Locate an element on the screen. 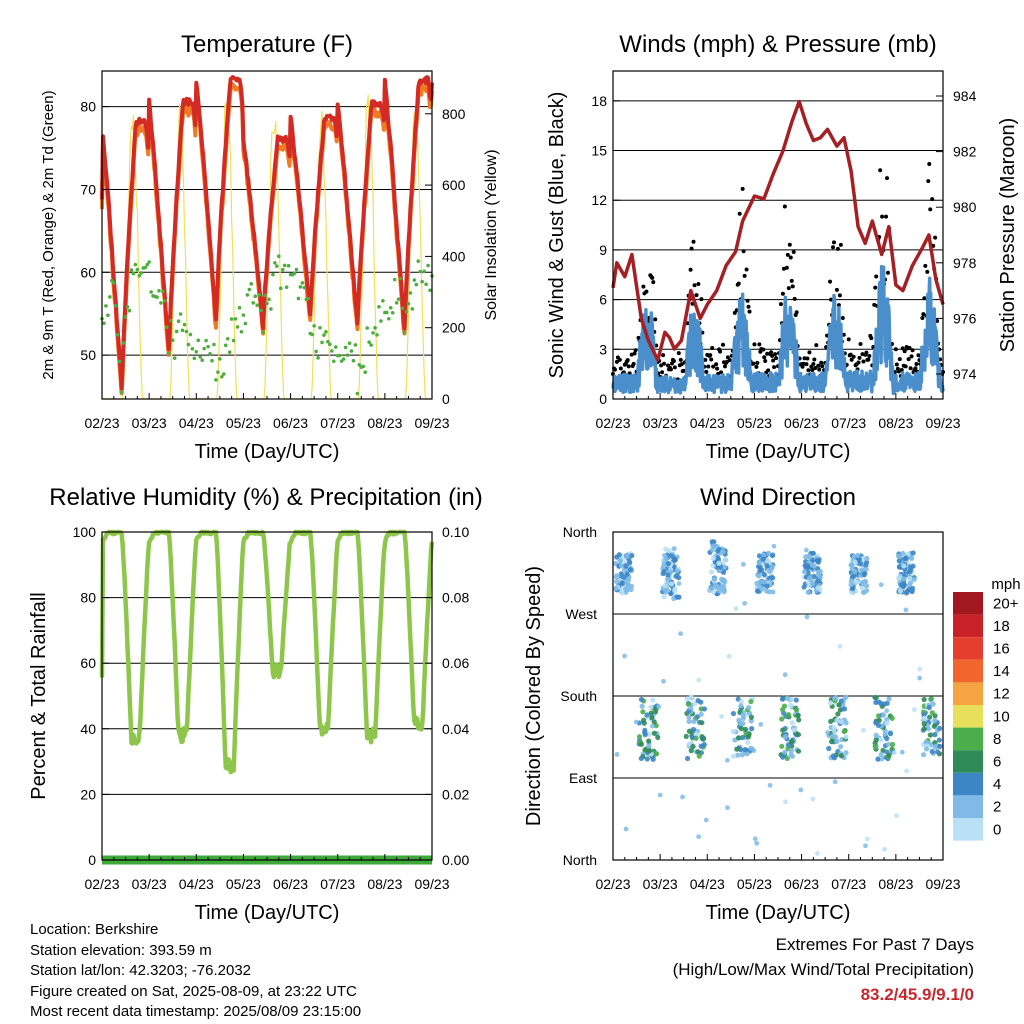 This screenshot has width=1024, height=1024. wind-xtick-label-7: 09/23 is located at coordinates (942, 423).